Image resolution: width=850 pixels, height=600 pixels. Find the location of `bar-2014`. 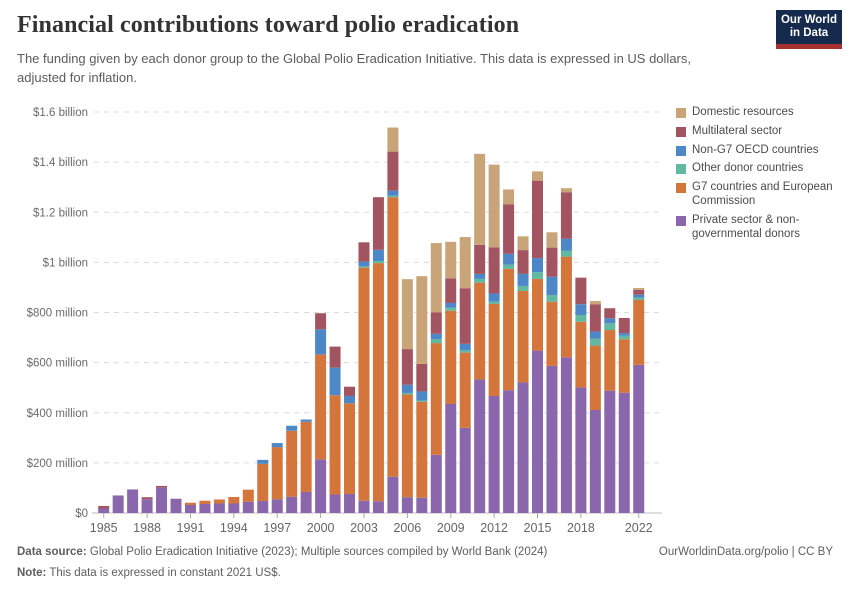

bar-2014 is located at coordinates (523, 374).